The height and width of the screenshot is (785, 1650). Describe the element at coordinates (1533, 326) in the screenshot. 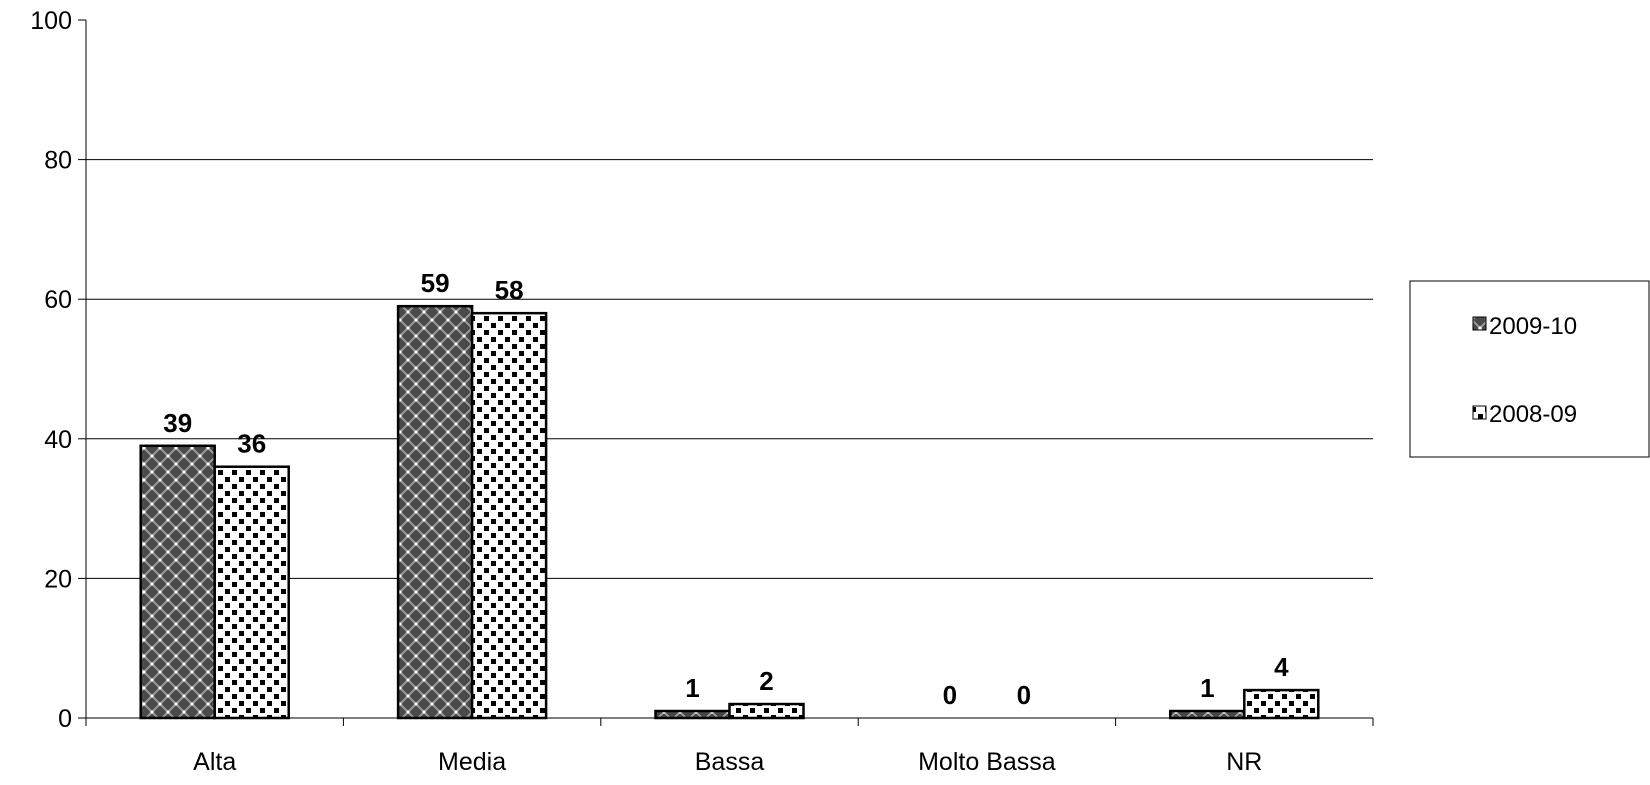

I see `legend-label-series-1: 2009-10` at that location.